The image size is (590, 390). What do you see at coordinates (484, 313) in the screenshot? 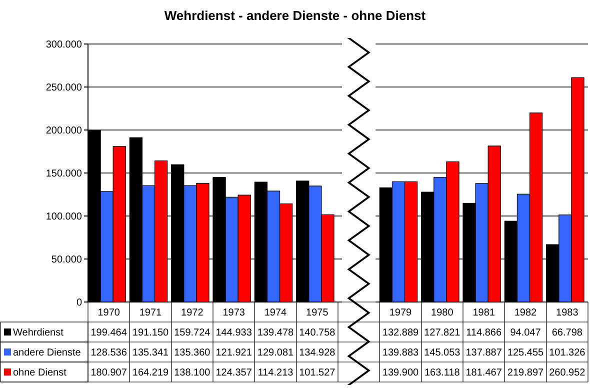
I see `x-tick-label: 1981` at bounding box center [484, 313].